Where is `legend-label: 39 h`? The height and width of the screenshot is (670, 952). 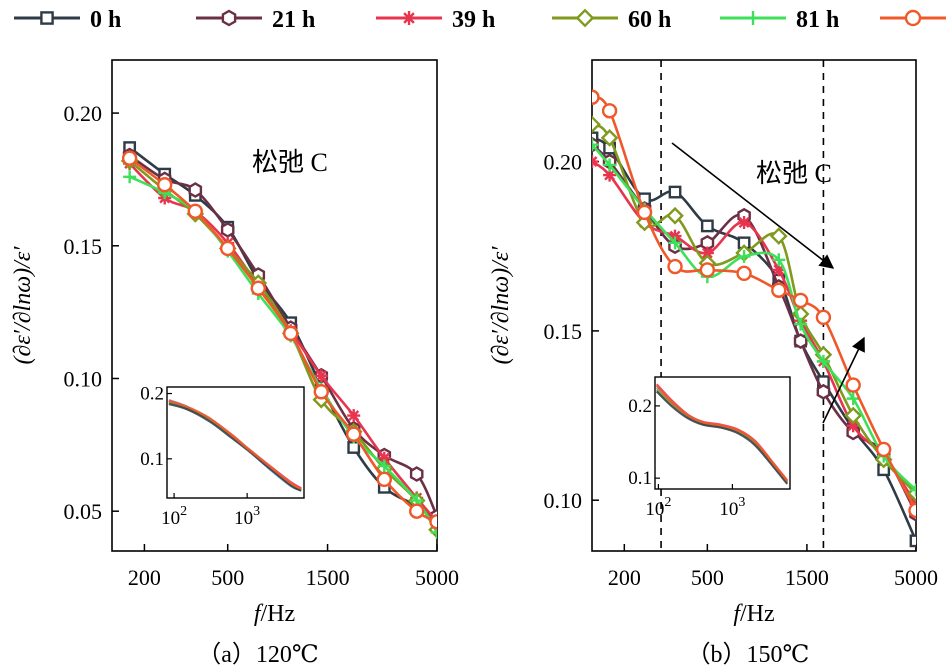 legend-label: 39 h is located at coordinates (473, 20).